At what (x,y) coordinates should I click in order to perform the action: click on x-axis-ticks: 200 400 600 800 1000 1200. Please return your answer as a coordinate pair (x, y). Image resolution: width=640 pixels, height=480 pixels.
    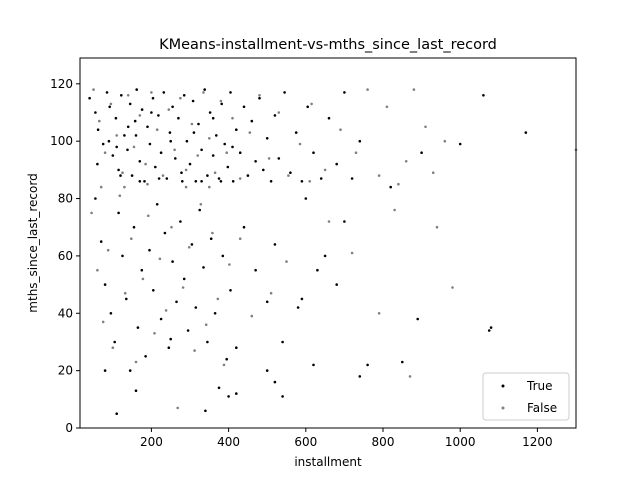
    Looking at the image, I should click on (346, 438).